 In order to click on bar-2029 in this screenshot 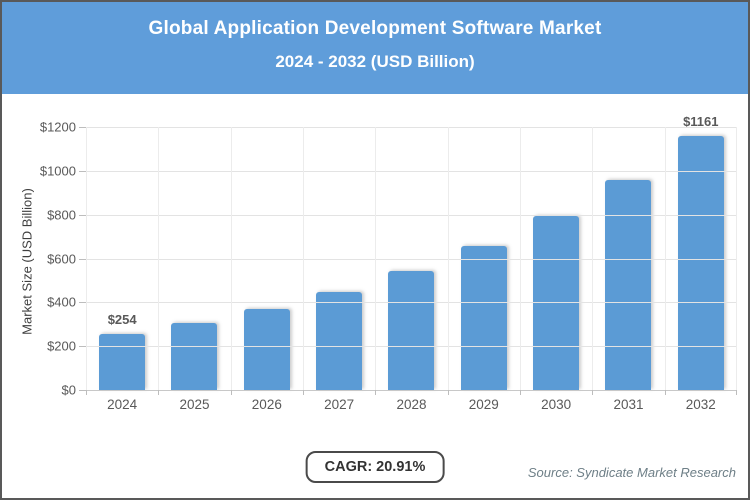, I will do `click(483, 318)`.